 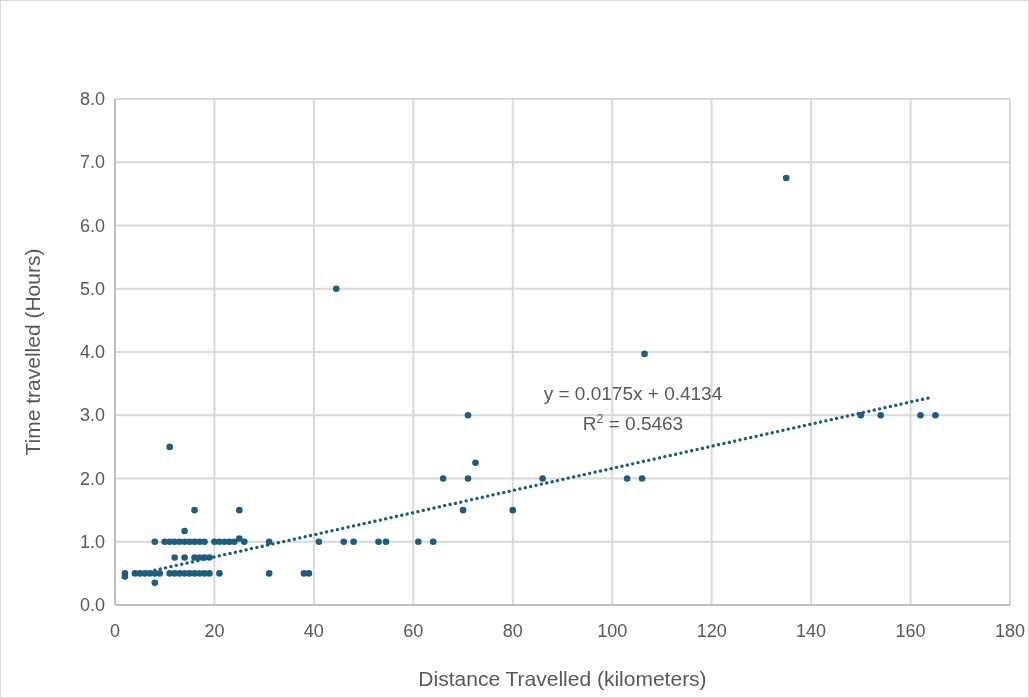 I want to click on x-tick-label: 100, so click(x=612, y=631).